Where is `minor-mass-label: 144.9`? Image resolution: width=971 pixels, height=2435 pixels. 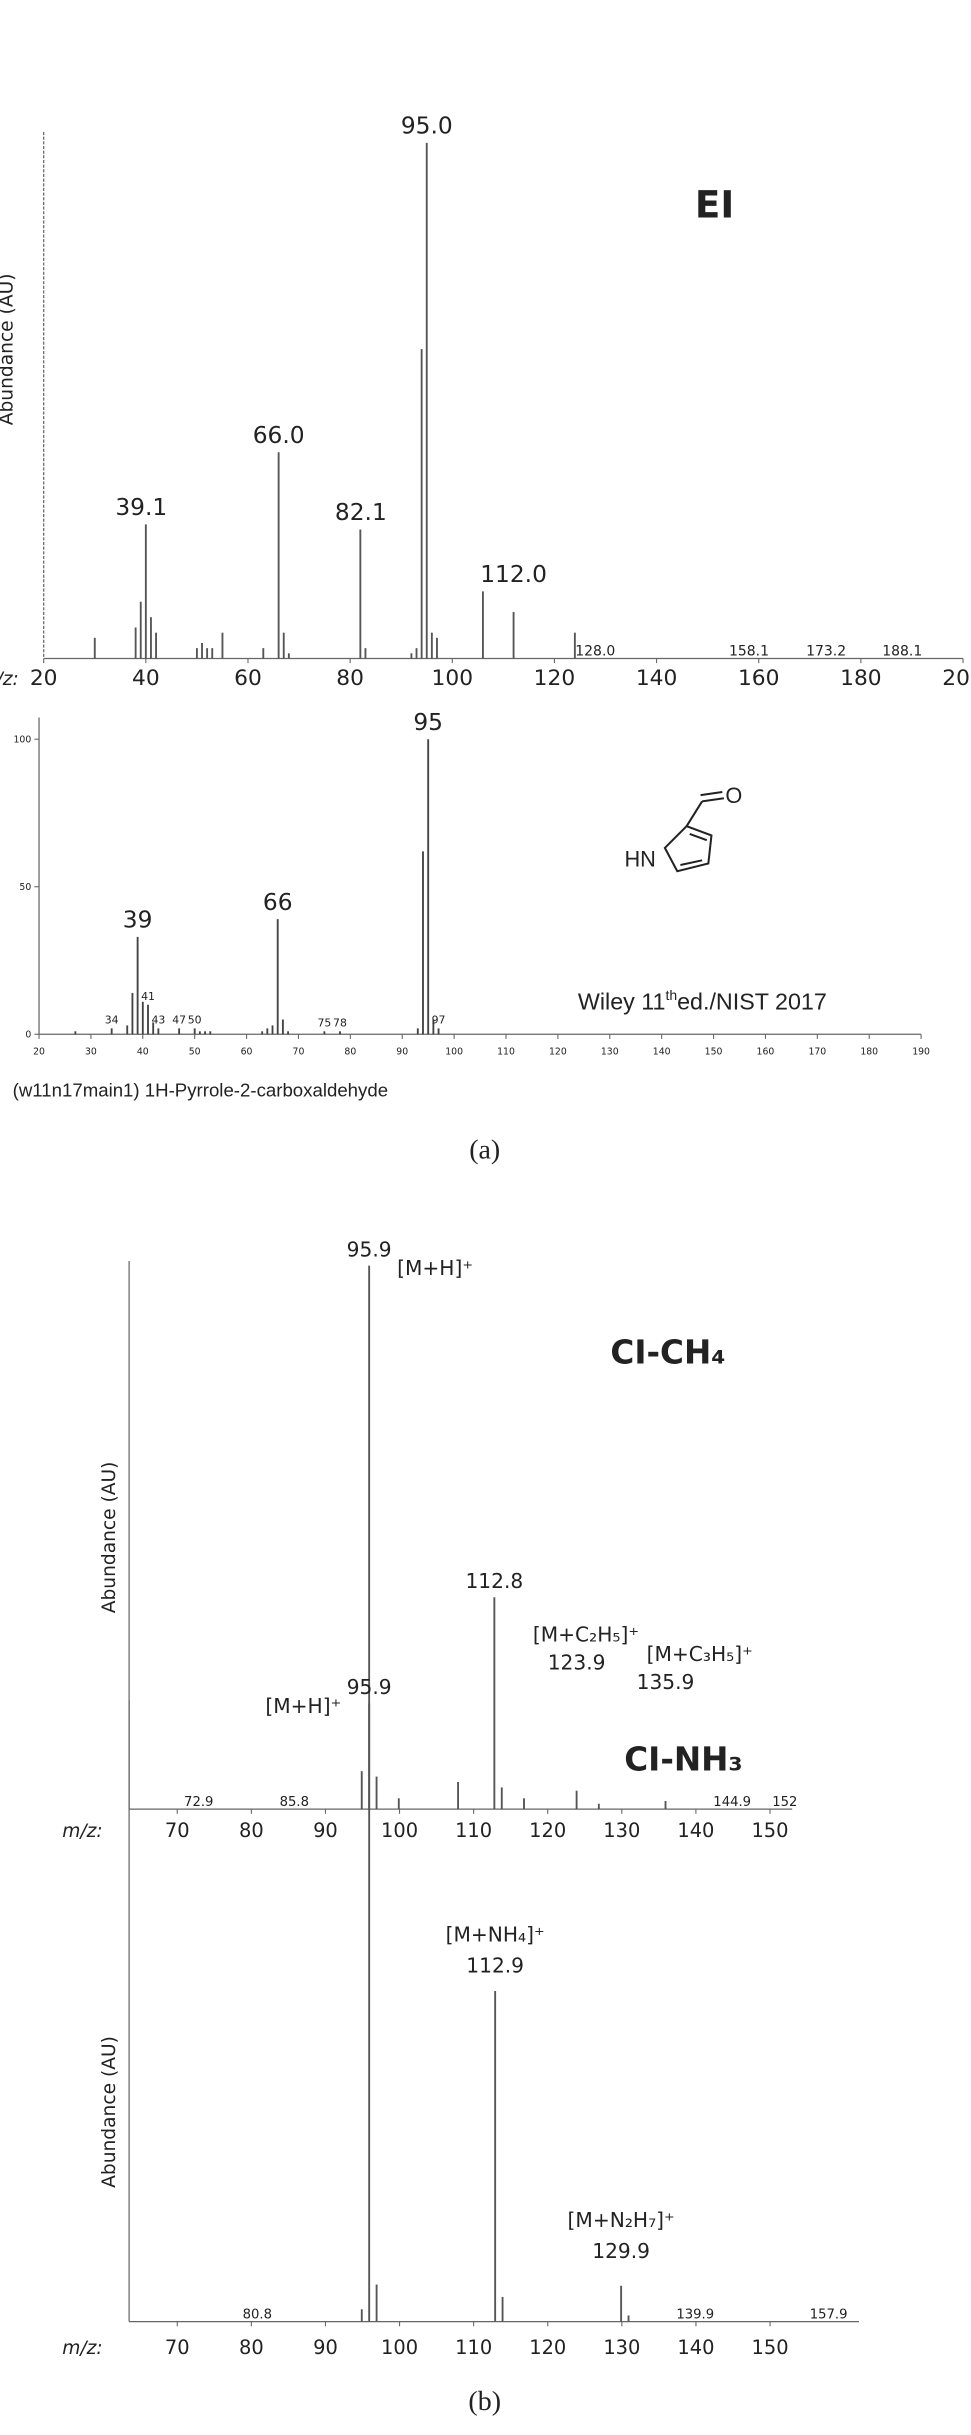
minor-mass-label: 144.9 is located at coordinates (732, 1802).